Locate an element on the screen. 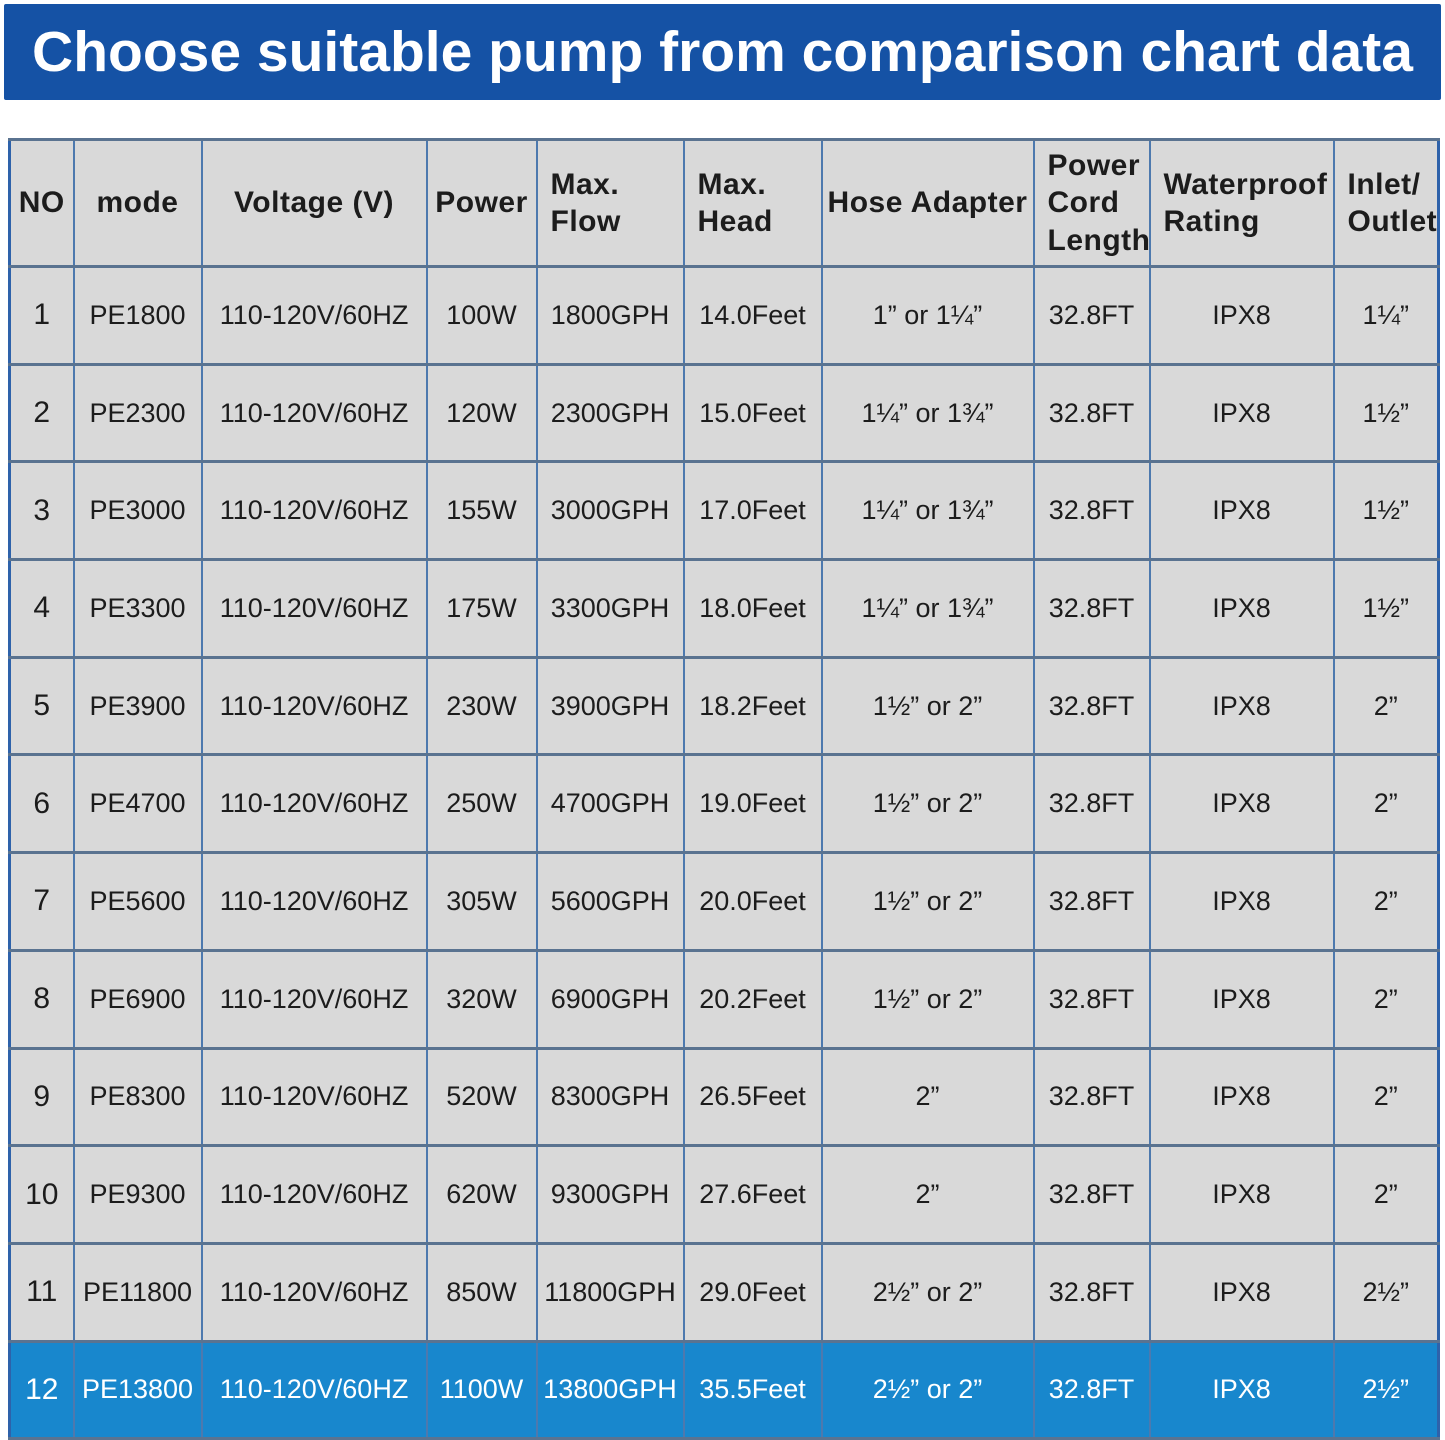 This screenshot has height=1440, width=1445. mode-cell: PE2300 is located at coordinates (137, 413).